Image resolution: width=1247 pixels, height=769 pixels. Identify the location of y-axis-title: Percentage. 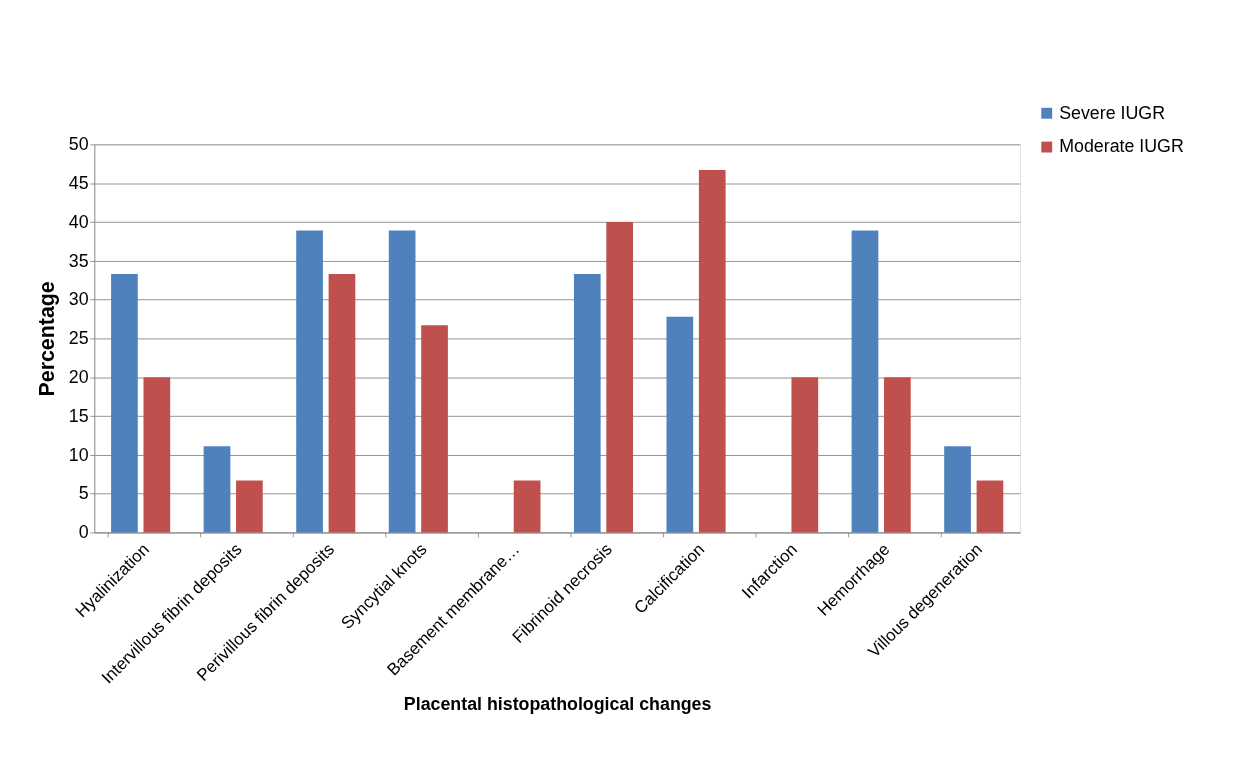
(46, 339).